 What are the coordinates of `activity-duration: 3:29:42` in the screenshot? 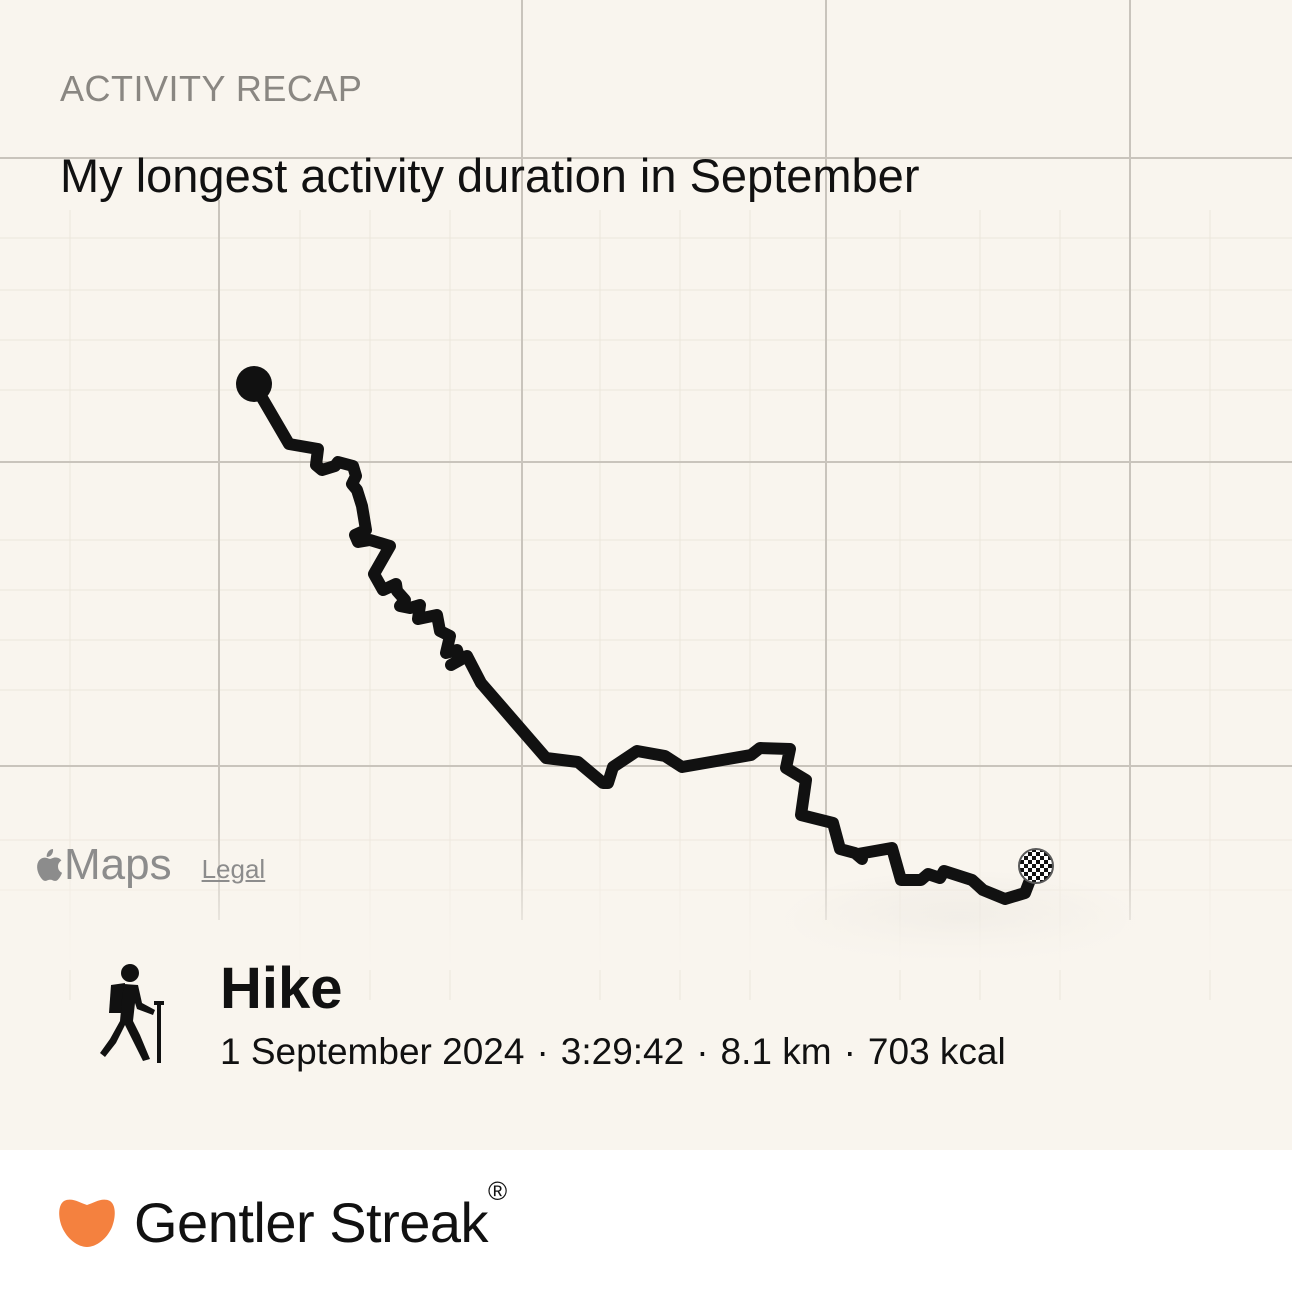 It's located at (622, 1051).